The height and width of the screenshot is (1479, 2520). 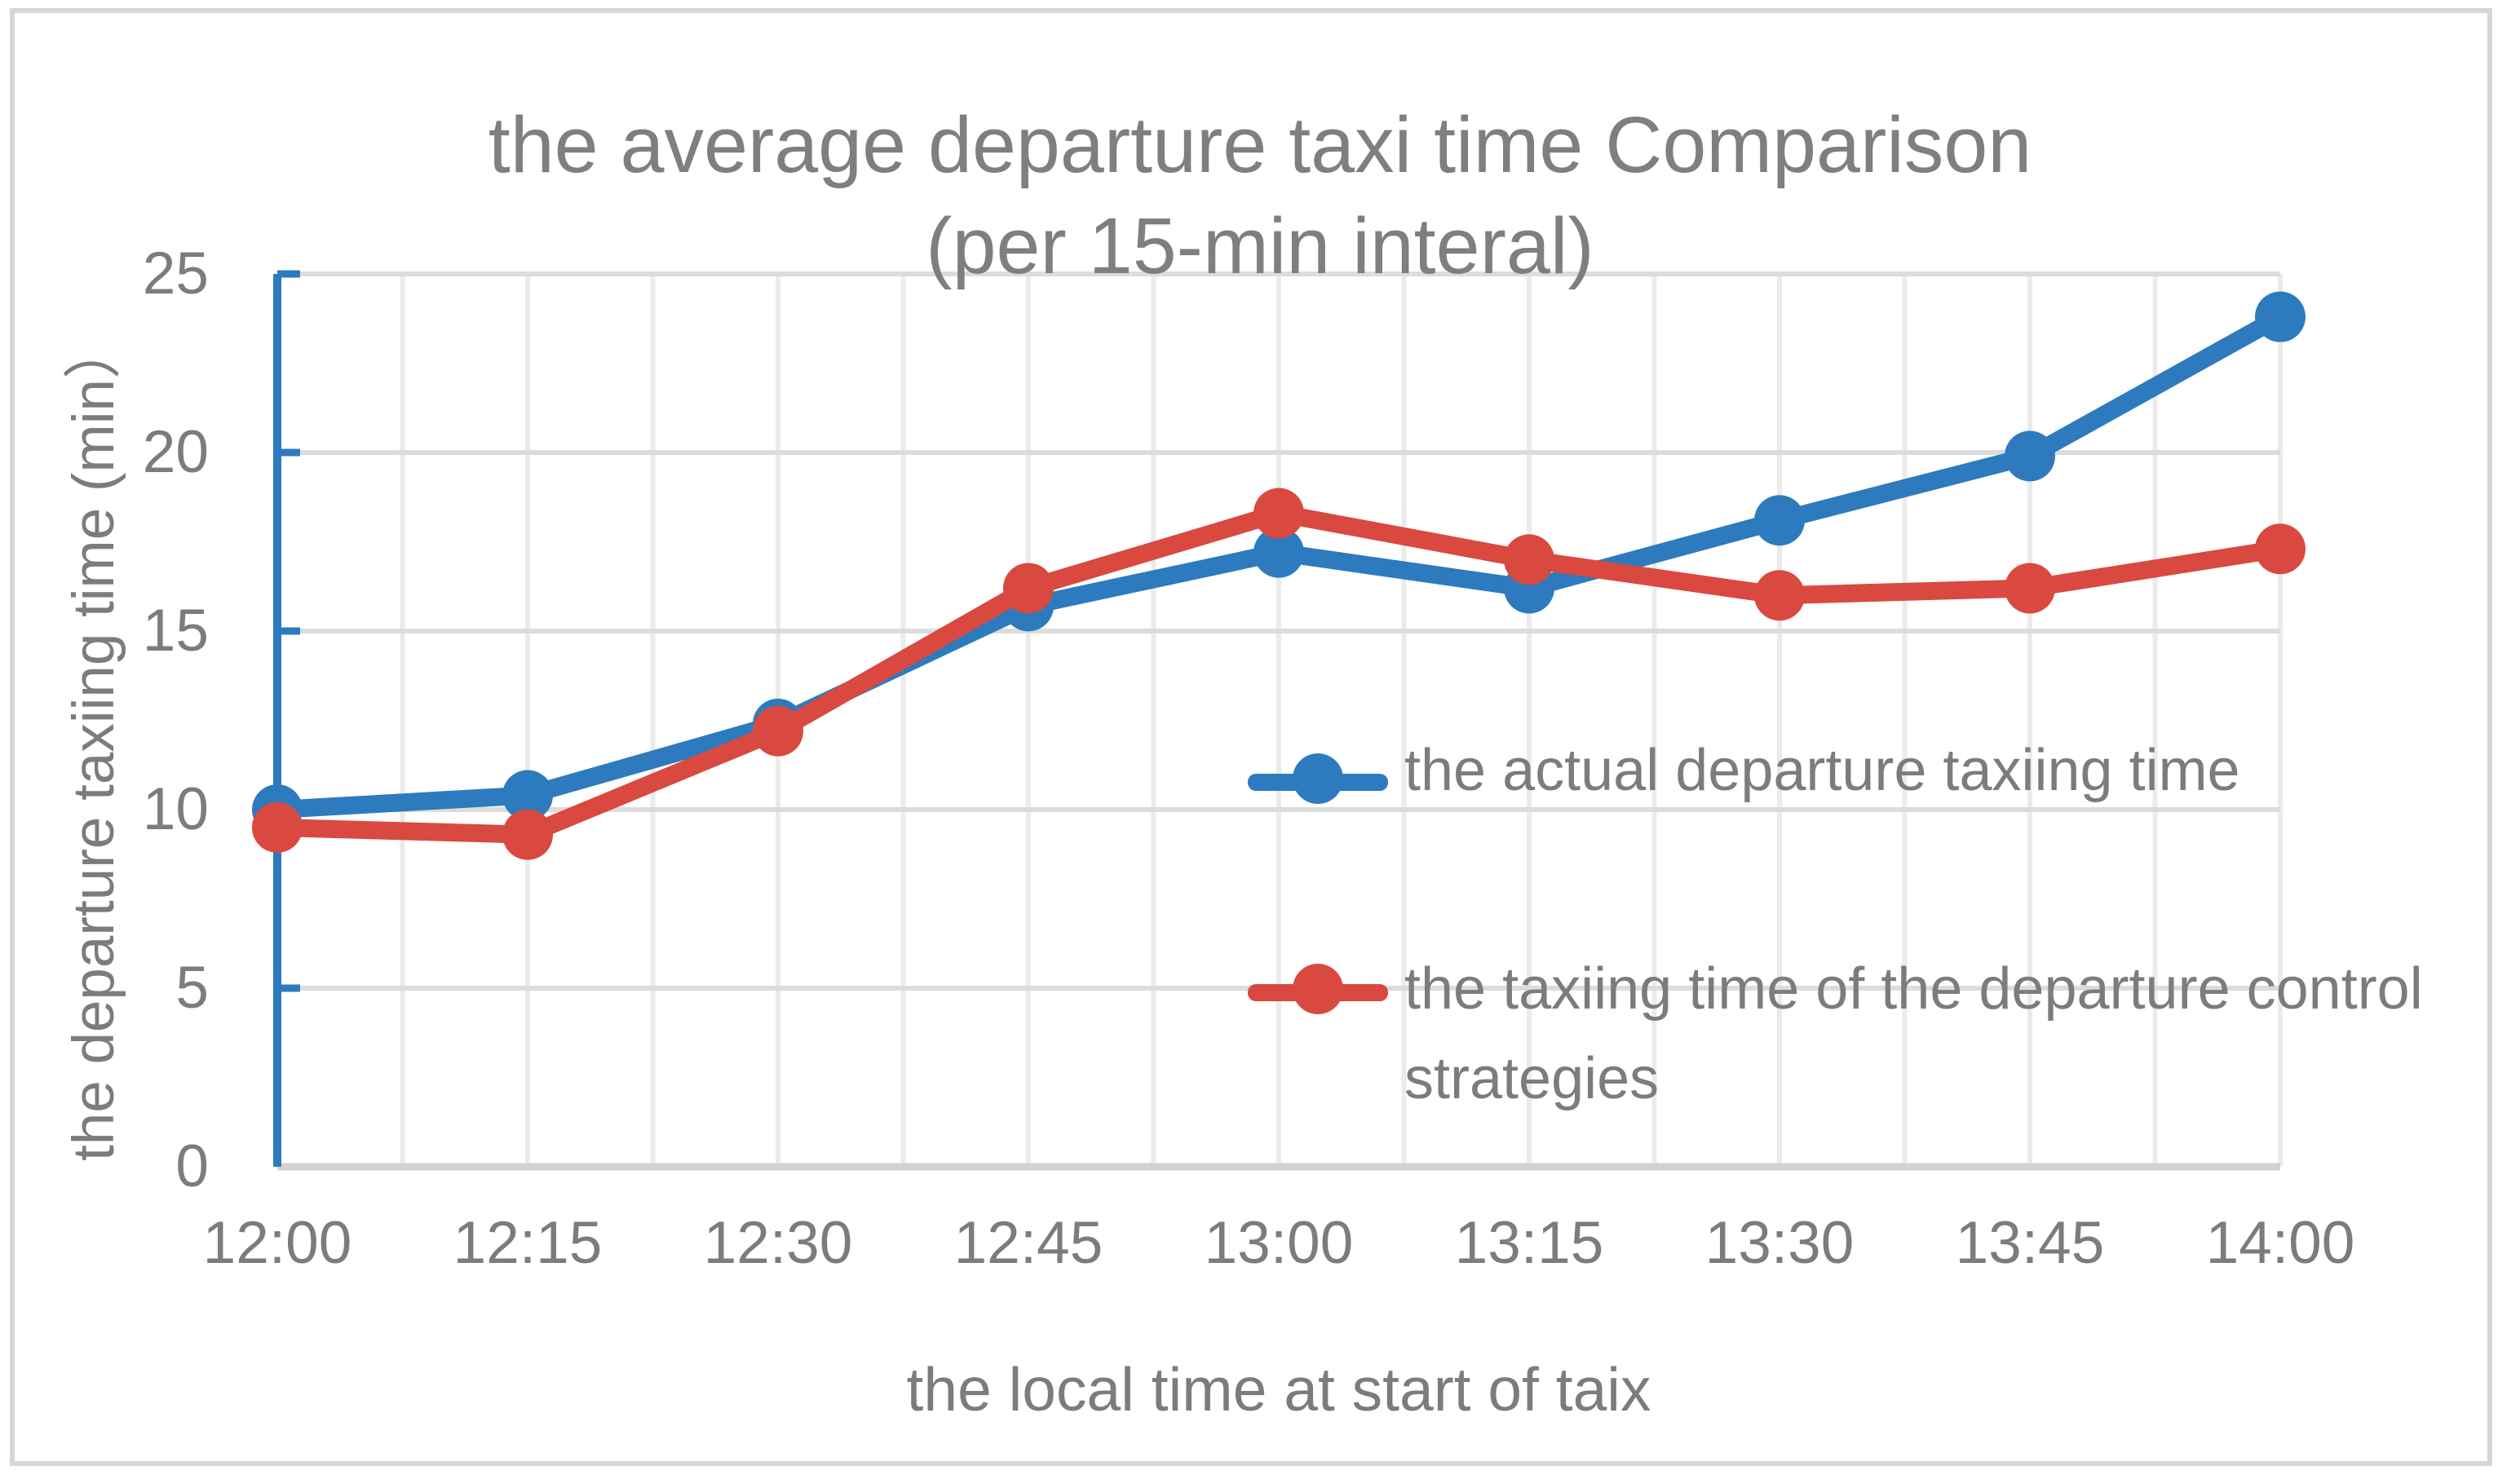 I want to click on legend-label-actual: the actual departure taxiing time, so click(x=1822, y=770).